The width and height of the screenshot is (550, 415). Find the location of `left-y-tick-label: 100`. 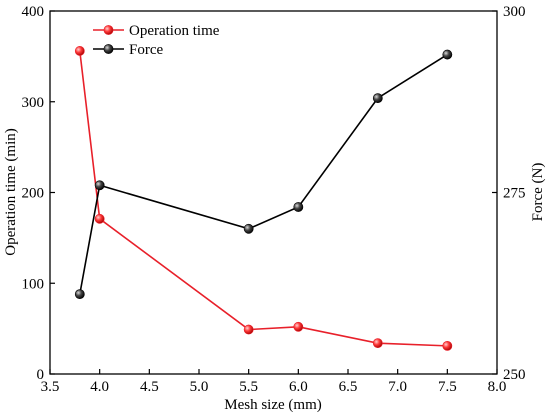

left-y-tick-label: 100 is located at coordinates (33, 284).